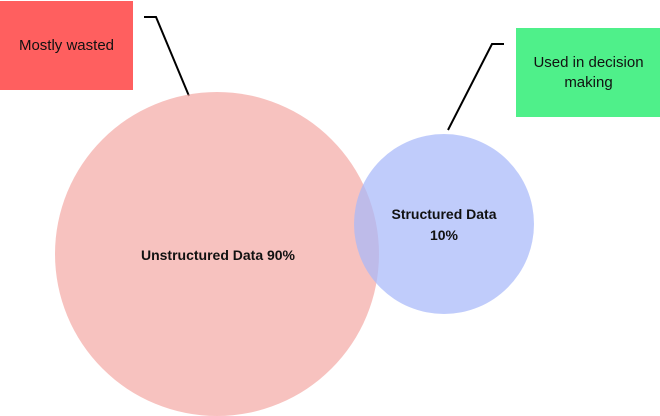  I want to click on mostly-wasted-text: Mostly wasted, so click(66, 45).